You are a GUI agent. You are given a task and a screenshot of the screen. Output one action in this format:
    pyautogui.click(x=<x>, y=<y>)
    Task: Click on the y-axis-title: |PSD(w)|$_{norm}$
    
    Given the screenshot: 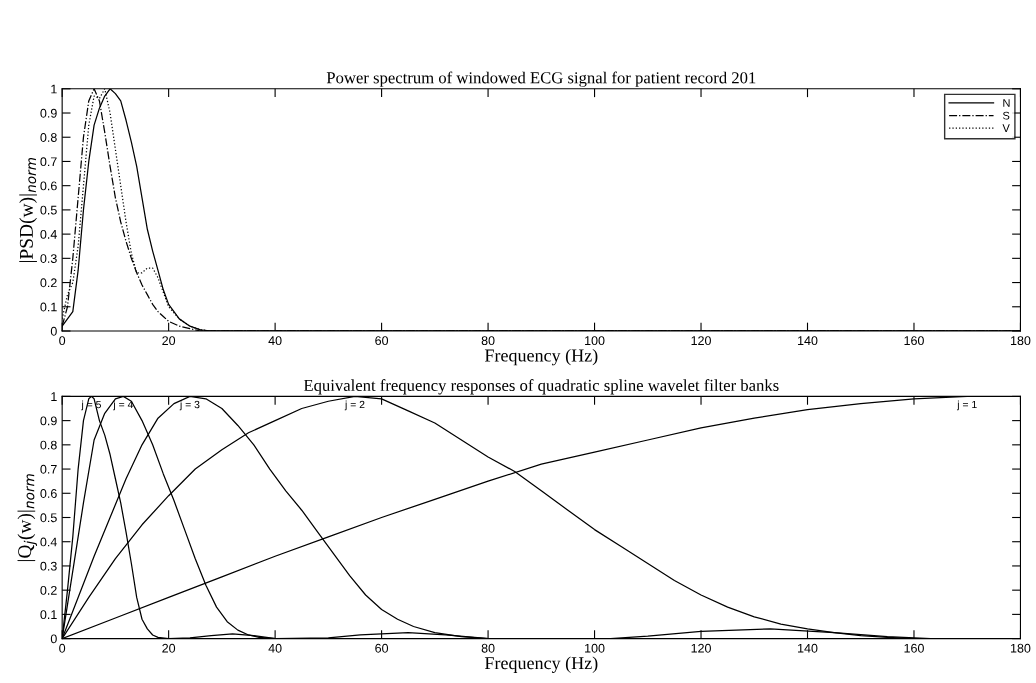 What is the action you would take?
    pyautogui.click(x=28, y=209)
    